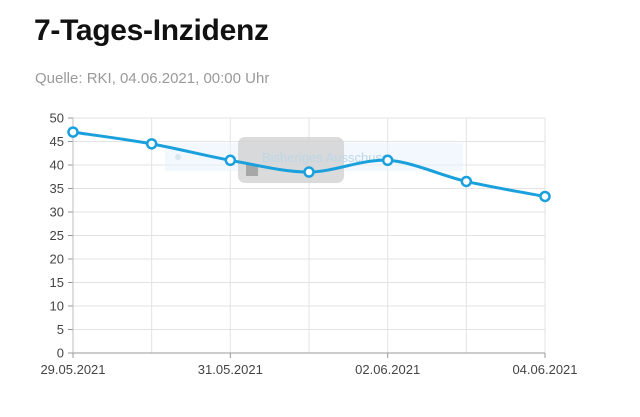 Image resolution: width=640 pixels, height=417 pixels. Describe the element at coordinates (57, 282) in the screenshot. I see `y-tick-label: 15` at that location.